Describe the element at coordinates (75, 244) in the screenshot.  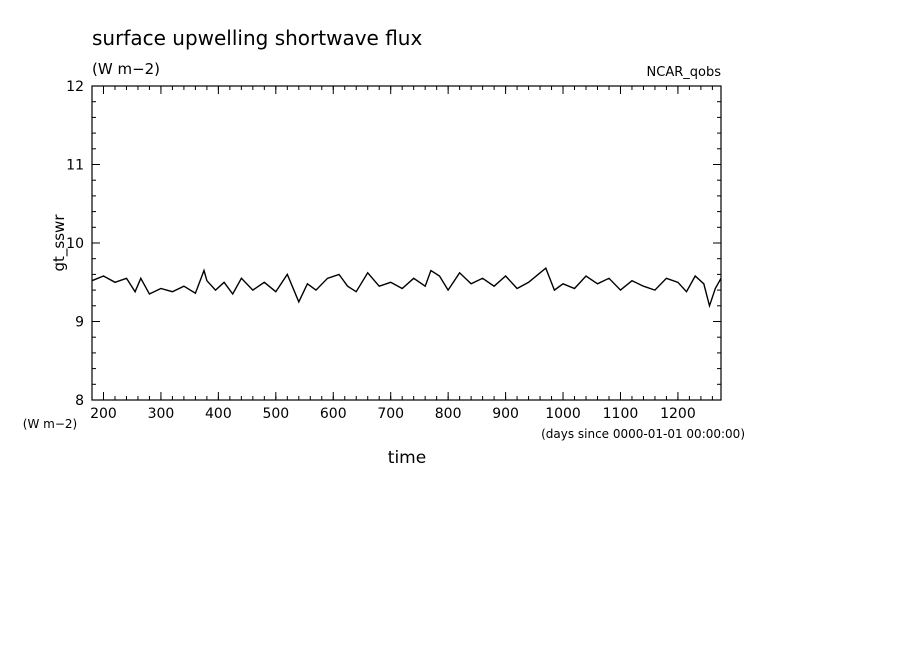
I see `y-tick-label: 10` at that location.